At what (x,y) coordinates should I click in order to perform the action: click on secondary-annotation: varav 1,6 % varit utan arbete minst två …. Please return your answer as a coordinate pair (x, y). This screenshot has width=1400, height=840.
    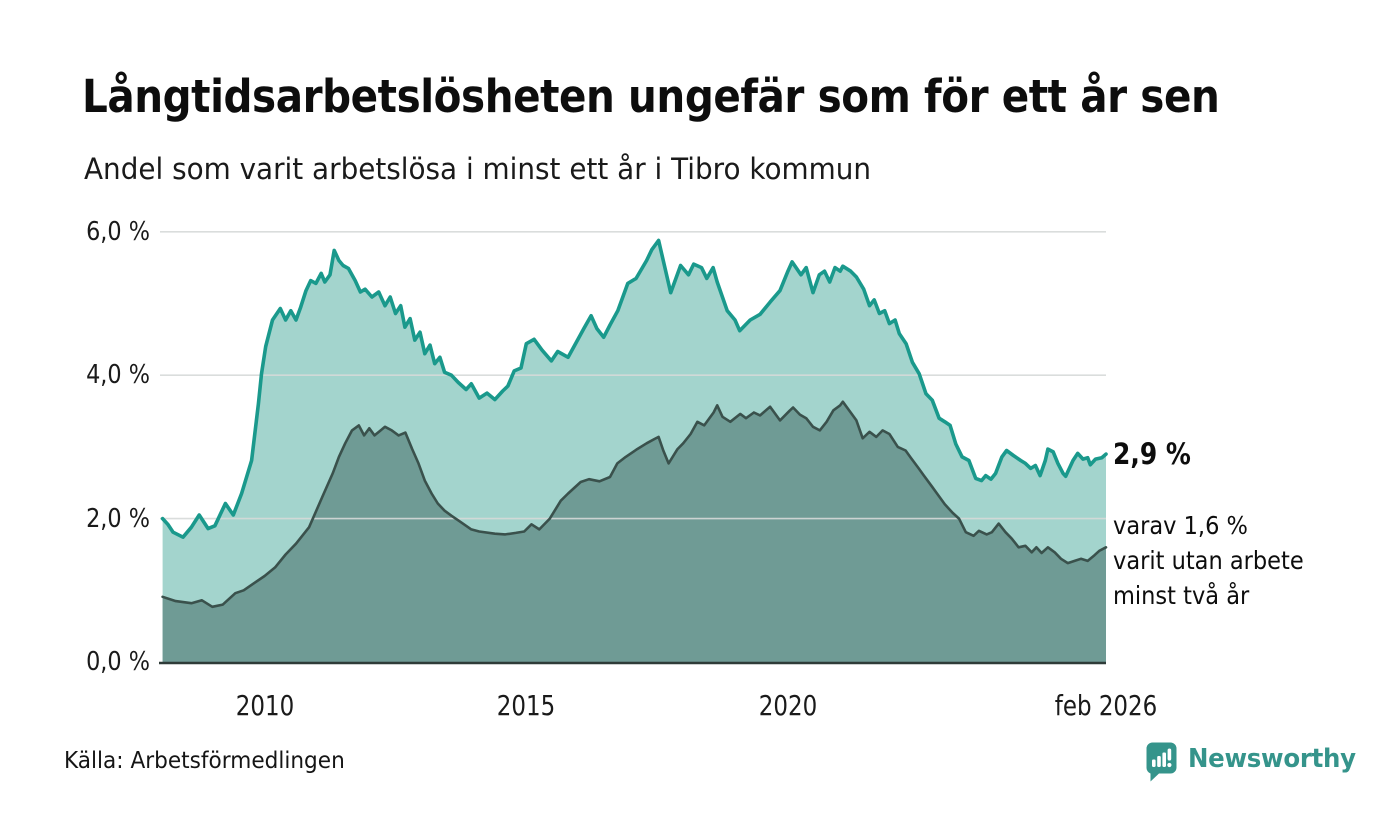
    Looking at the image, I should click on (1208, 560).